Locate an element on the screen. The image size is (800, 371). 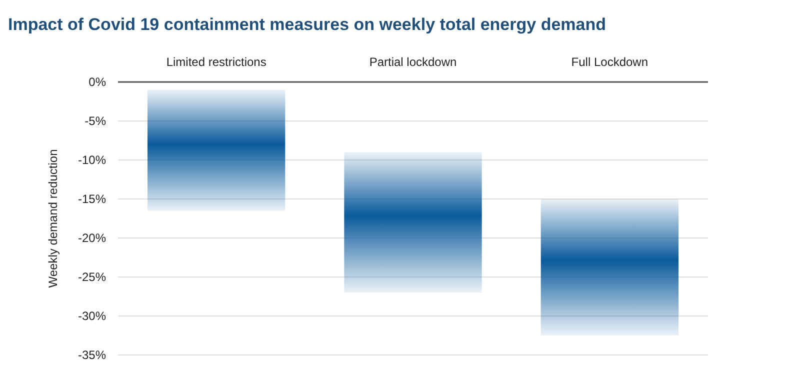
y-tick-label: -35% is located at coordinates (92, 355).